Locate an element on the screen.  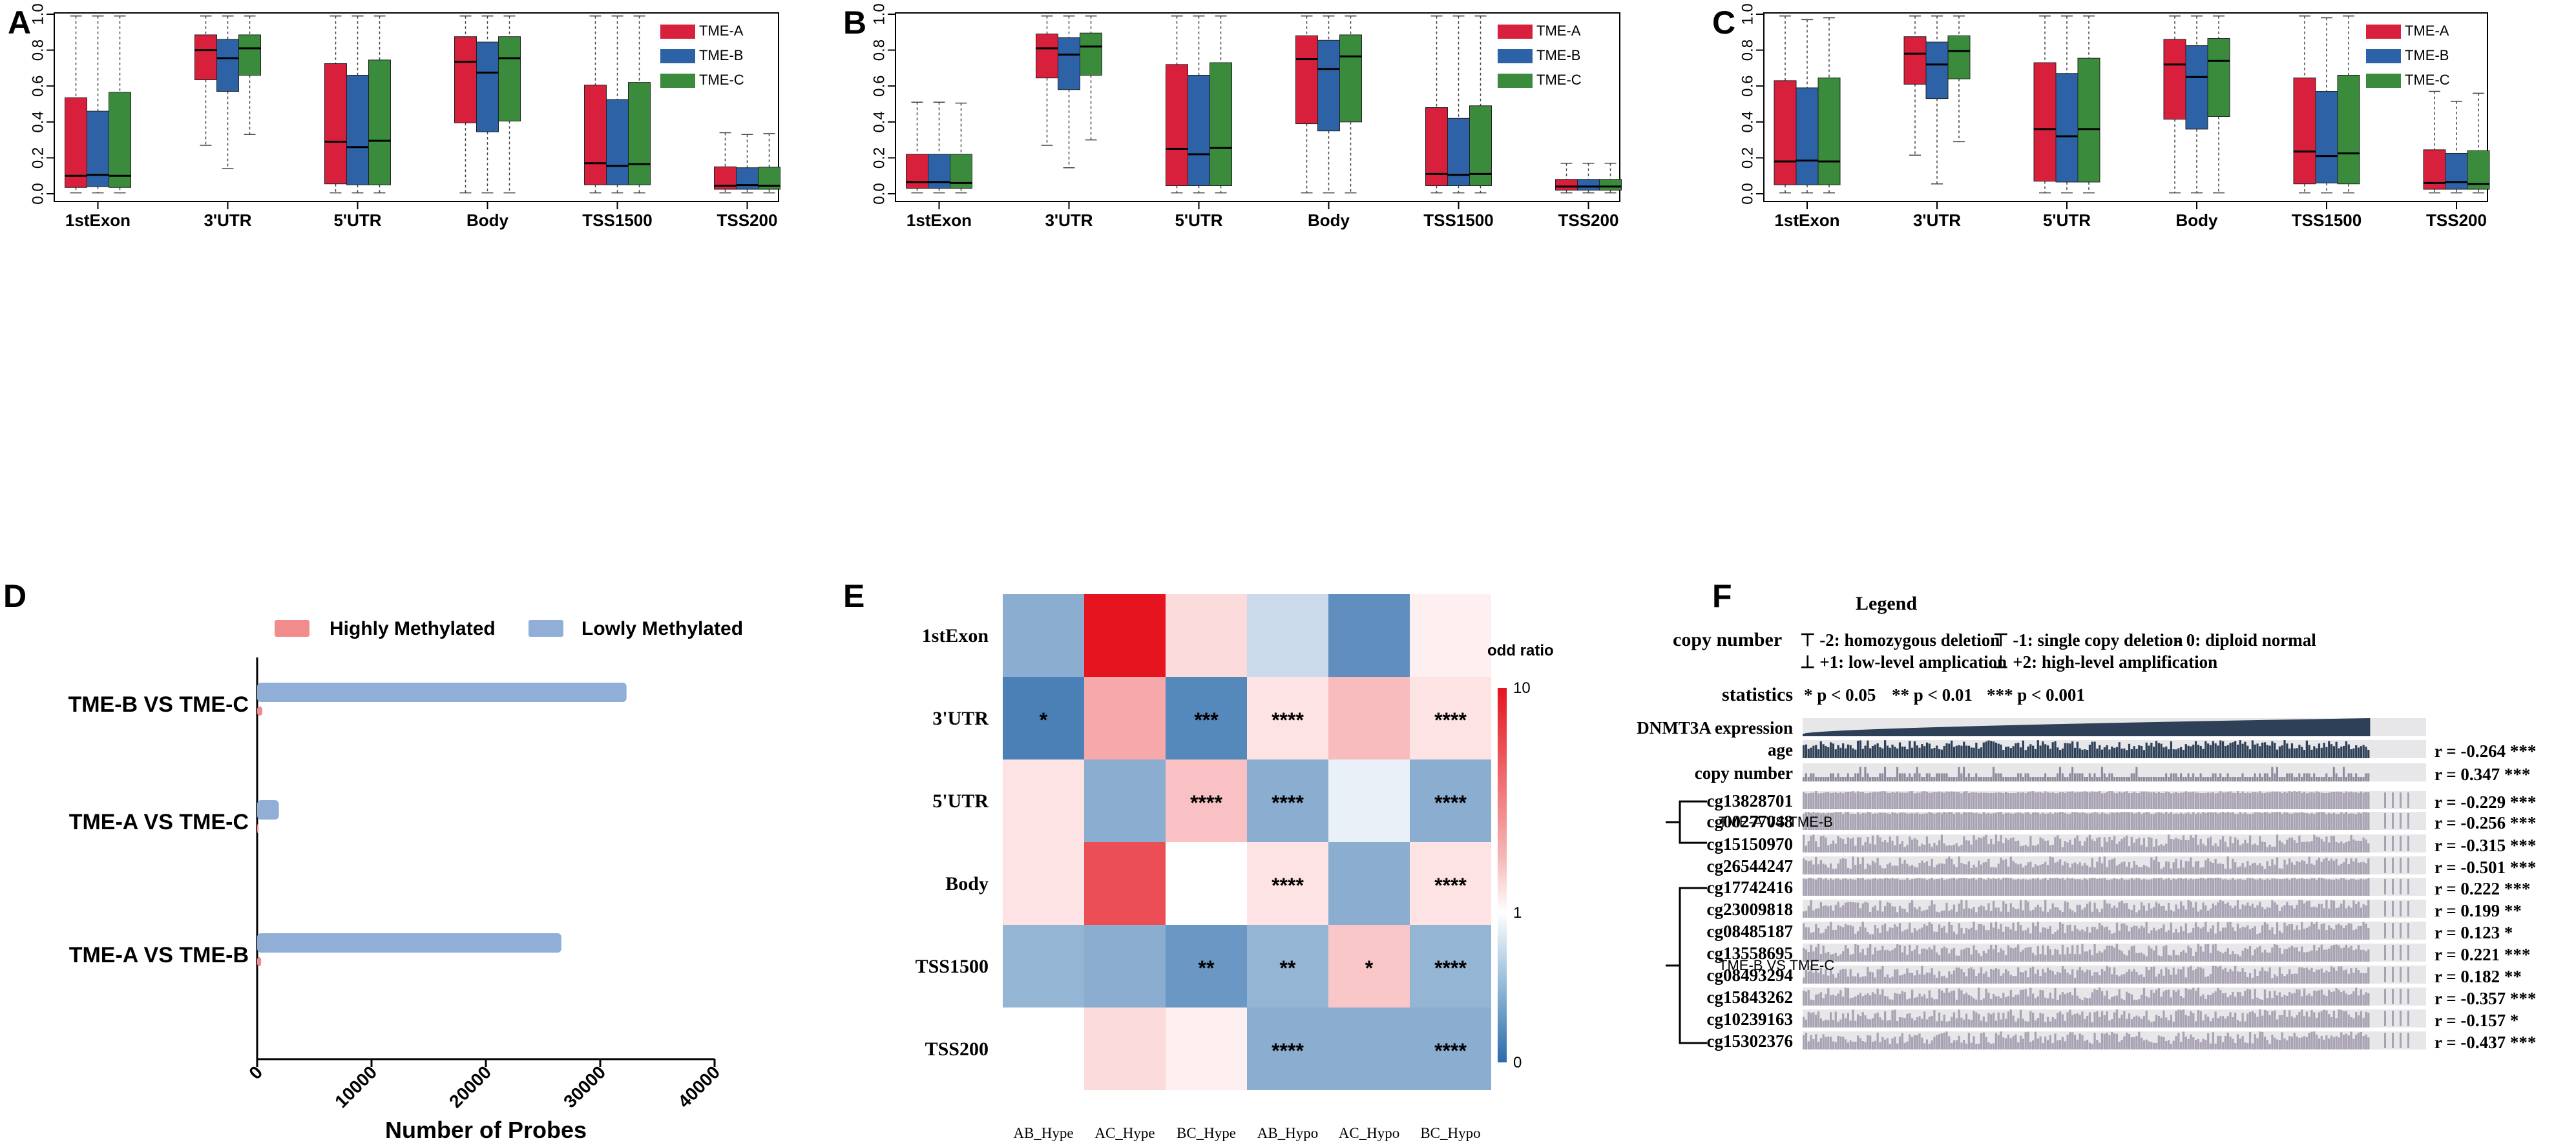
row-label-tss1500: TSS1500 is located at coordinates (952, 966).